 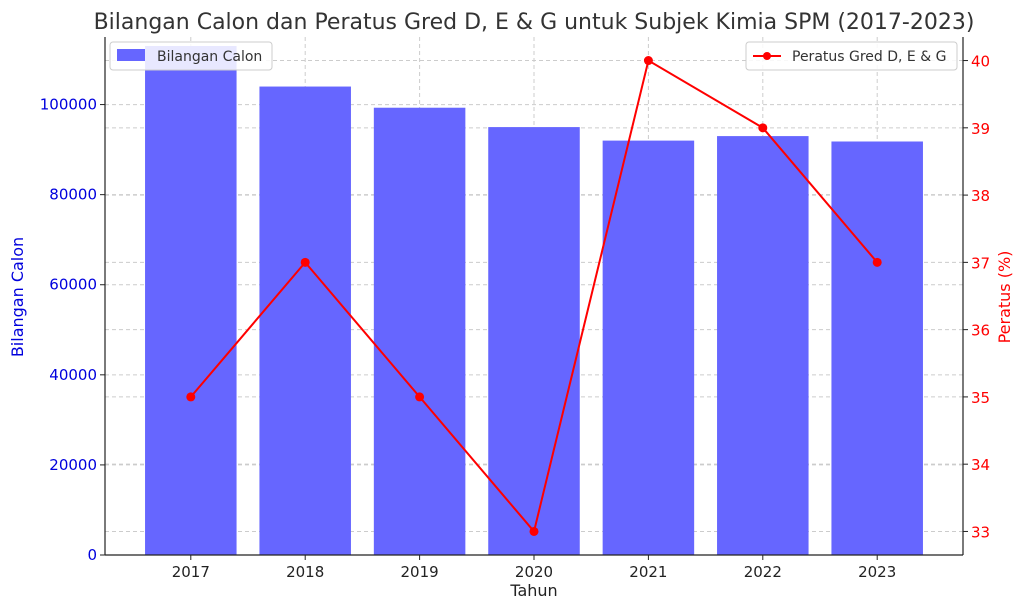 I want to click on x-tick-label: 2022, so click(x=763, y=572).